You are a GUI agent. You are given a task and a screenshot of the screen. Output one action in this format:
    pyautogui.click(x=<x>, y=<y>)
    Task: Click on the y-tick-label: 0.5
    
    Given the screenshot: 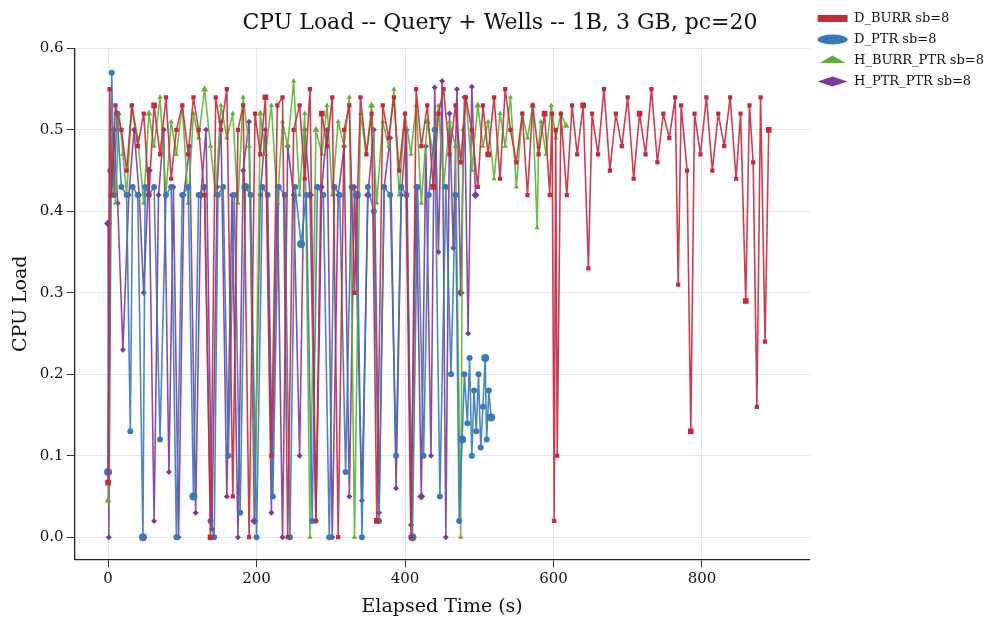 What is the action you would take?
    pyautogui.click(x=51, y=128)
    